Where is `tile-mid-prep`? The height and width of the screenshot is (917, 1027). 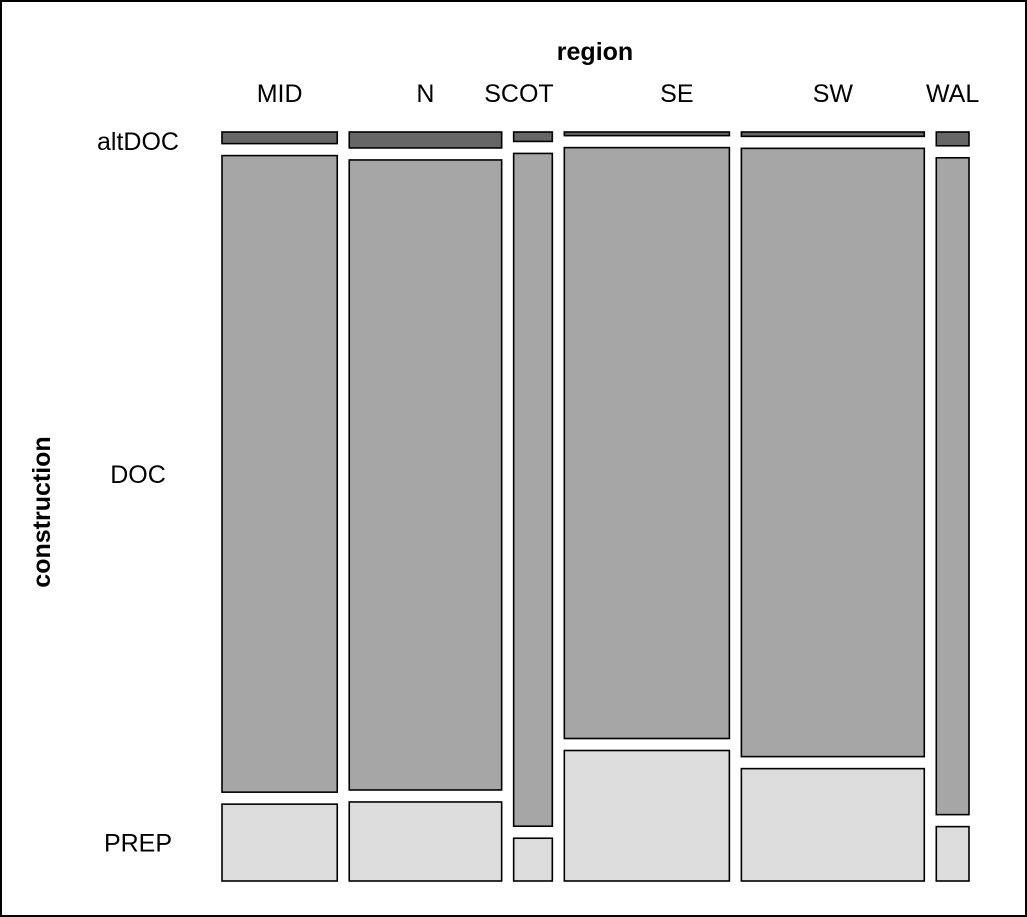 tile-mid-prep is located at coordinates (280, 842).